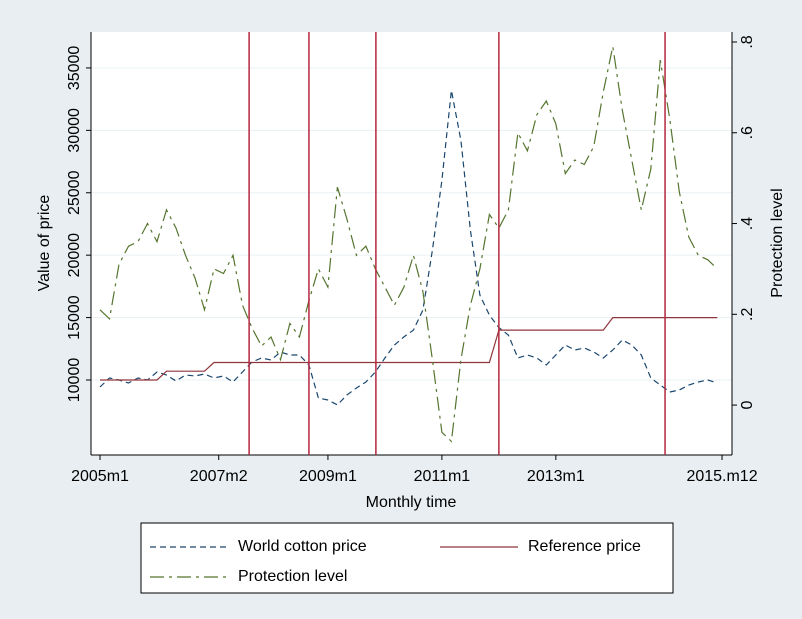  I want to click on series-line, so click(409, 349).